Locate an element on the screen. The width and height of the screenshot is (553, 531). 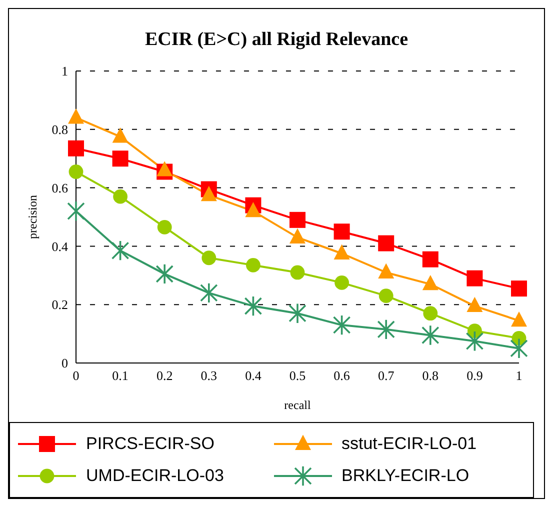
y-tick-label: 0.2 is located at coordinates (60, 304).